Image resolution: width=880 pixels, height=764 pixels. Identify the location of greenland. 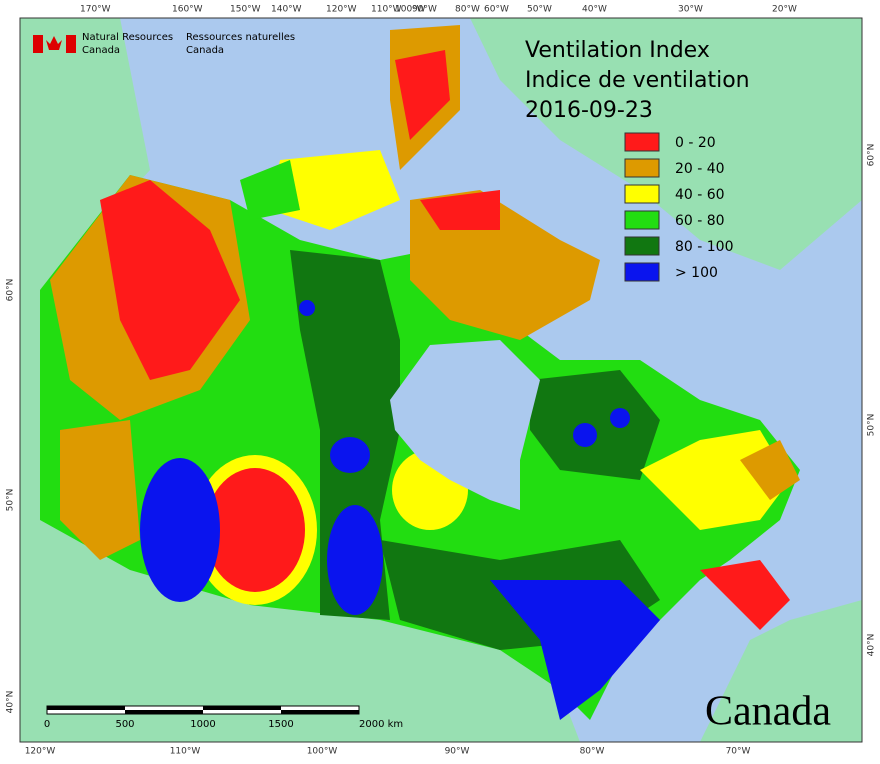
(666, 144).